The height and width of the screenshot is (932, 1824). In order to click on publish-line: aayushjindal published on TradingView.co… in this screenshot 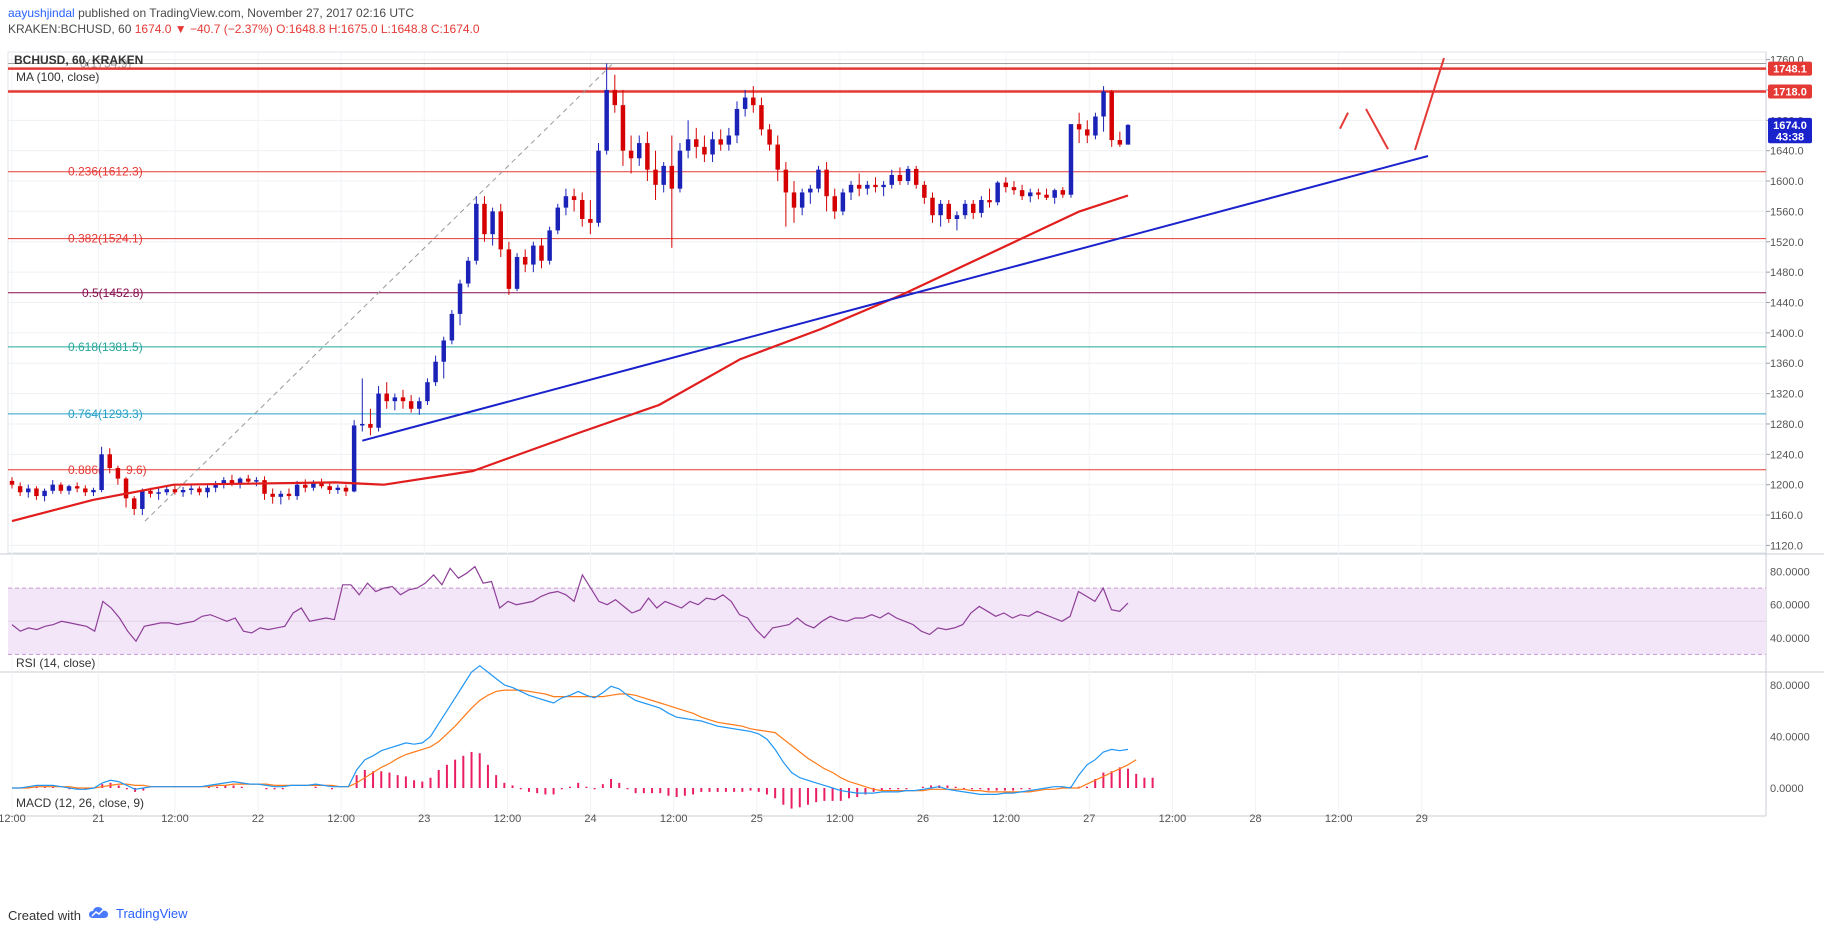, I will do `click(211, 13)`.